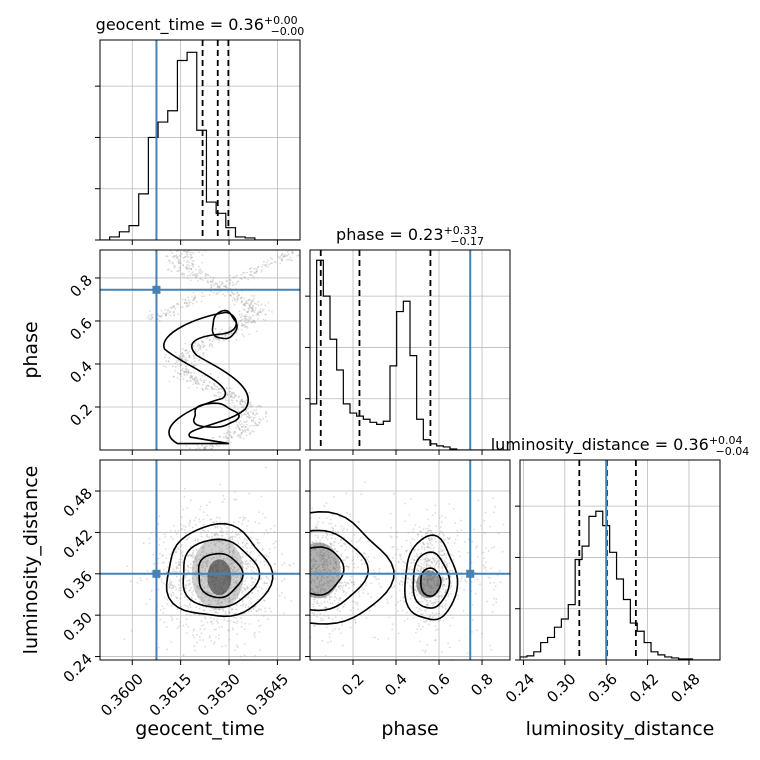  I want to click on y-tick-label: 0.2, so click(81, 415).